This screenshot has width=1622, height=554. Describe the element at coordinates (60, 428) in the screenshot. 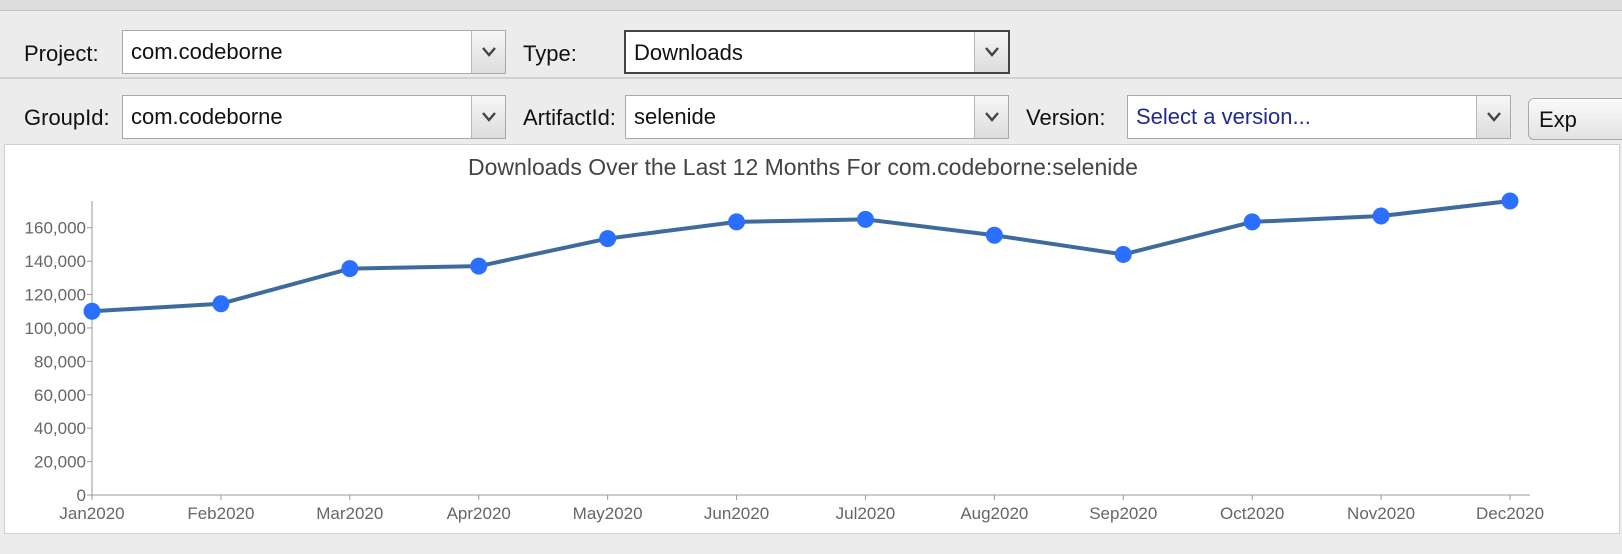

I see `y-tick-label: 40,000` at that location.